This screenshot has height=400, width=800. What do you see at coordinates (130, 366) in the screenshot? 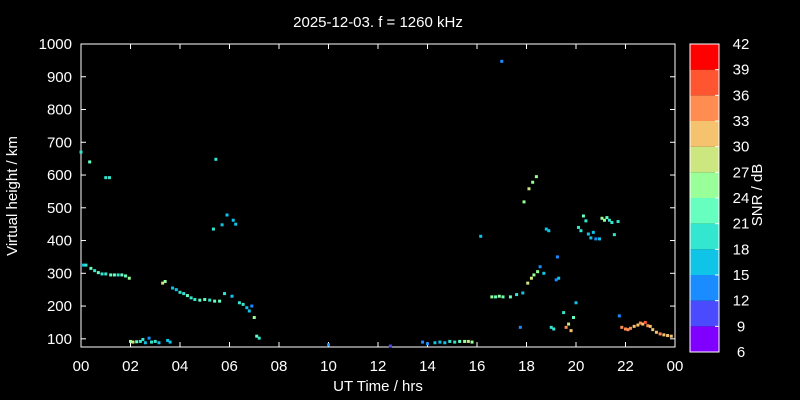
I see `x-tick-label: 02` at bounding box center [130, 366].